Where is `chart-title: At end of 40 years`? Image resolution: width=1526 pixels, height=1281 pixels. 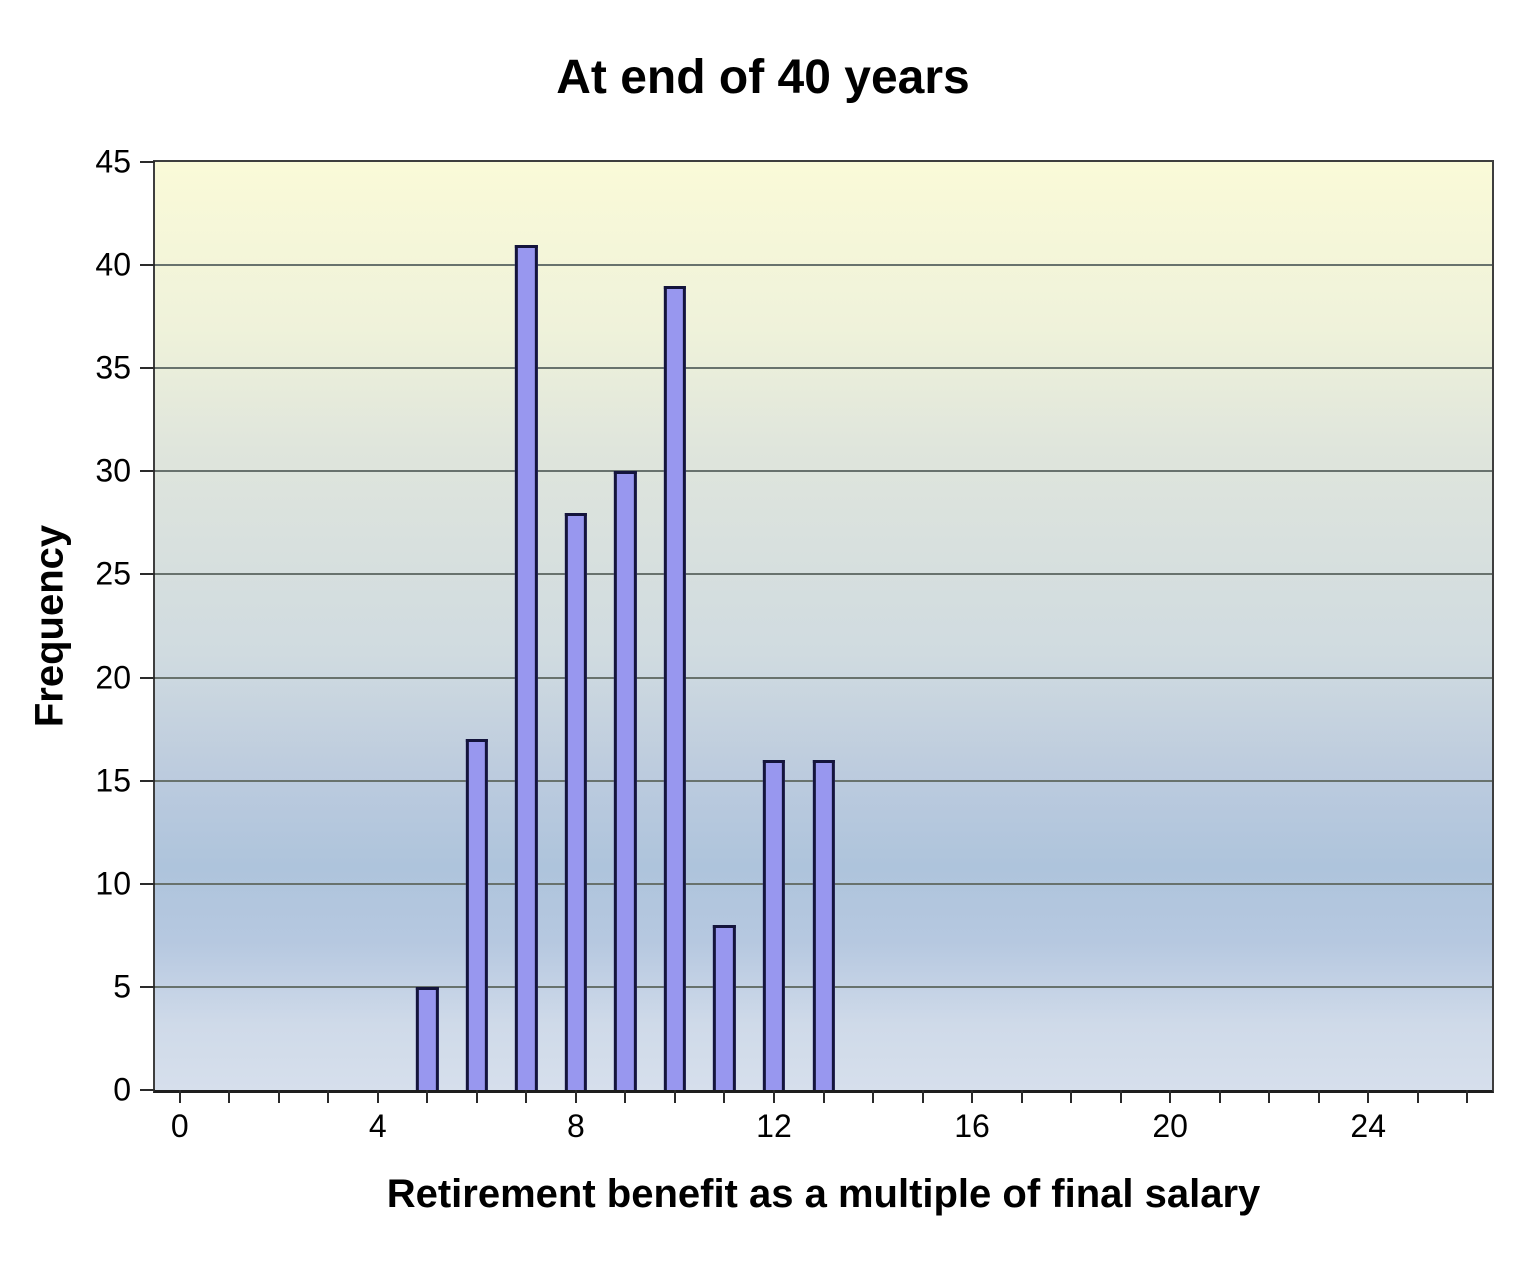
chart-title: At end of 40 years is located at coordinates (763, 77).